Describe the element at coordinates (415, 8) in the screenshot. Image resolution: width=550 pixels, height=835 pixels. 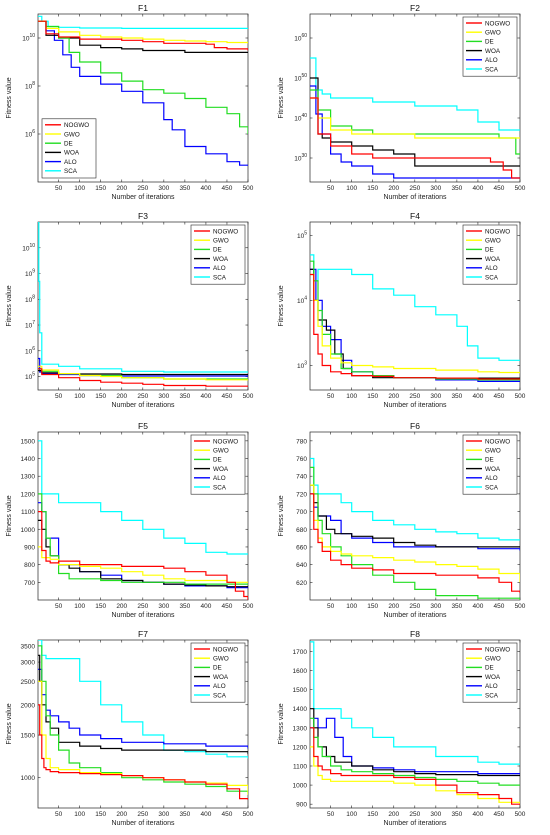
I see `chart-title: F2` at that location.